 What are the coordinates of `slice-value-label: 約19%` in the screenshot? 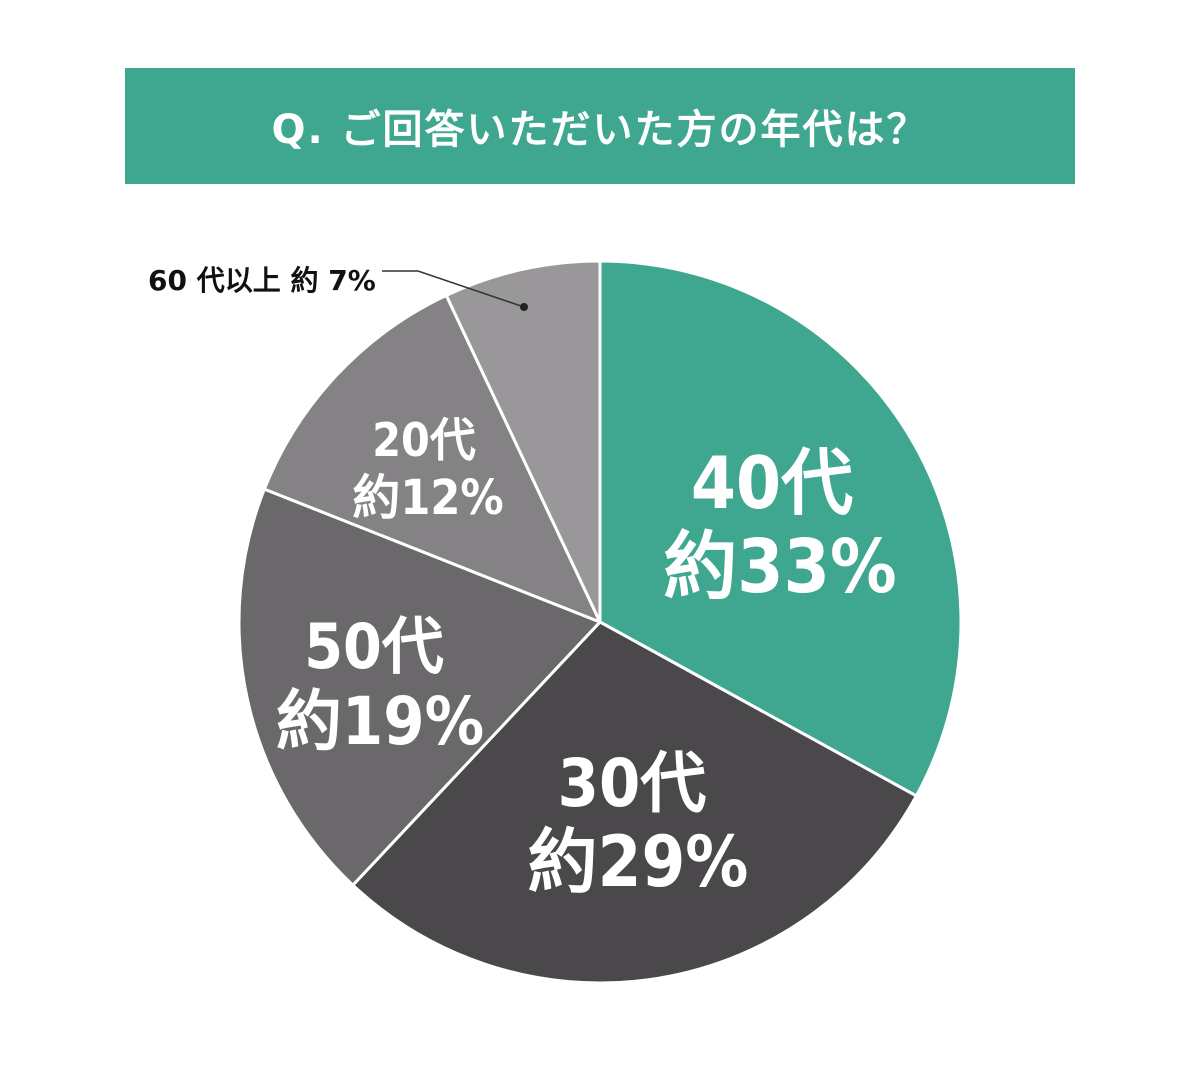 It's located at (380, 721).